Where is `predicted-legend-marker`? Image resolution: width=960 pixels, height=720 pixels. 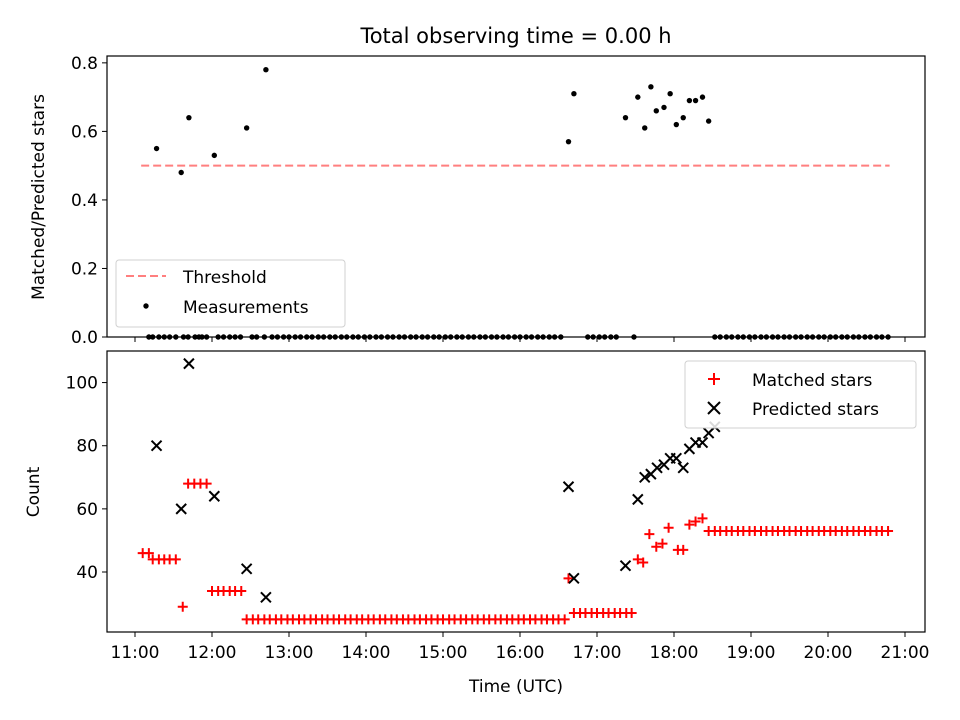
predicted-legend-marker is located at coordinates (714, 408).